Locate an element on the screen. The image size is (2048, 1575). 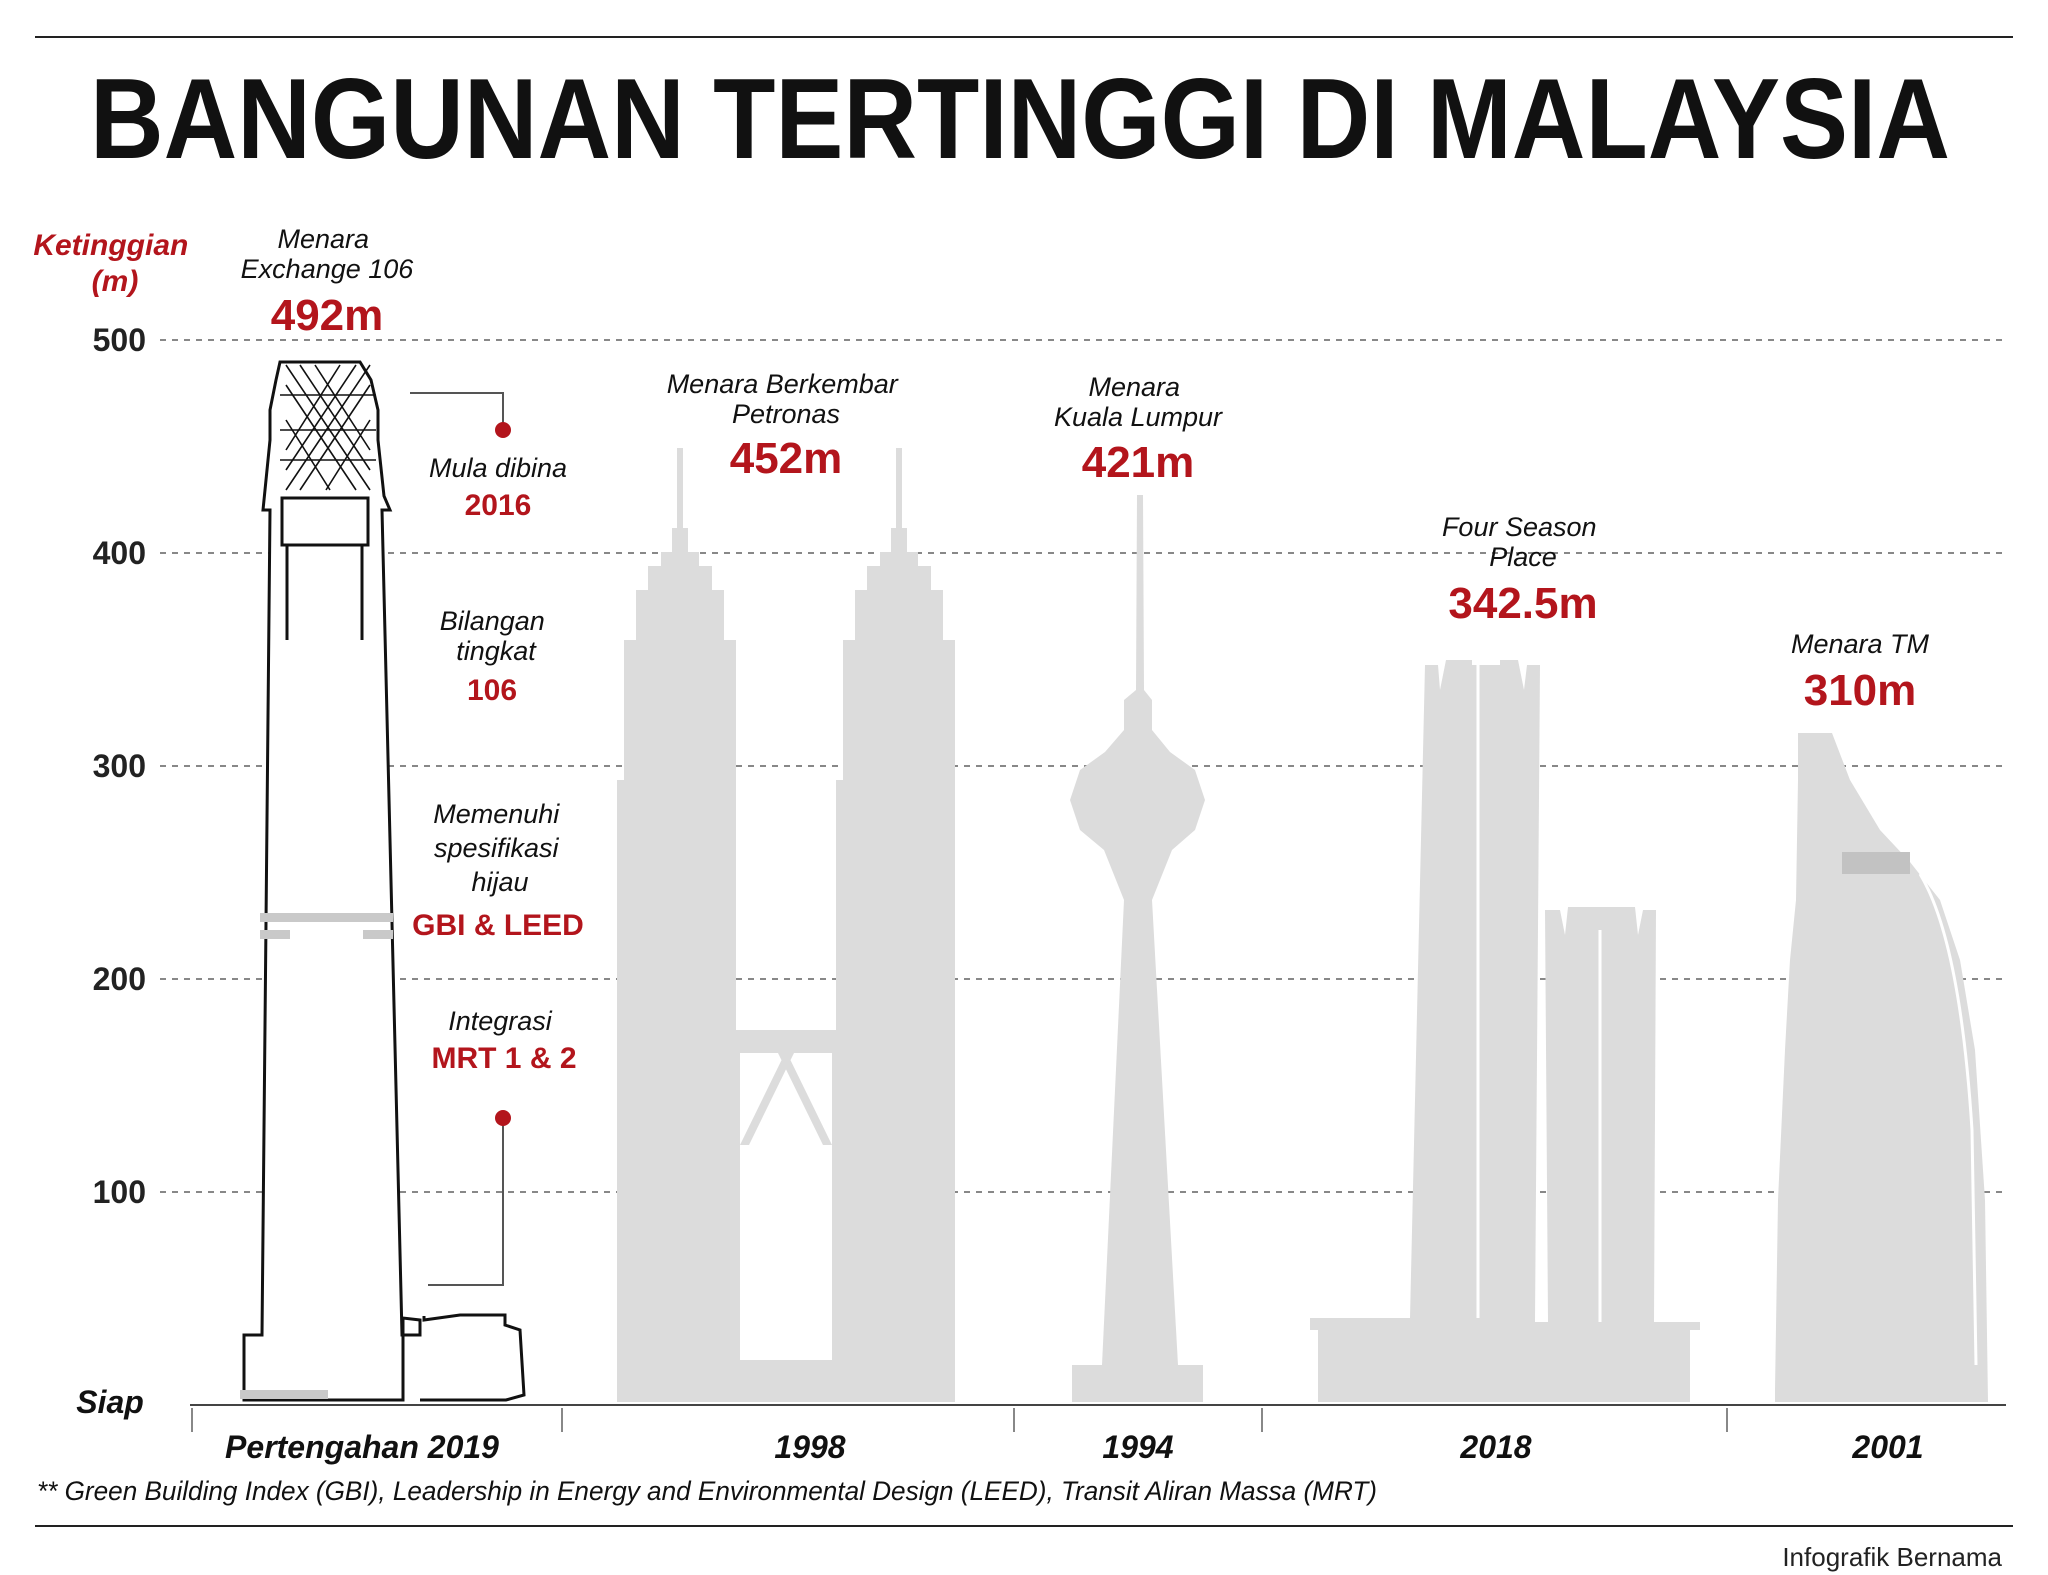
y-axis-label-line-2: (m) is located at coordinates (115, 281).